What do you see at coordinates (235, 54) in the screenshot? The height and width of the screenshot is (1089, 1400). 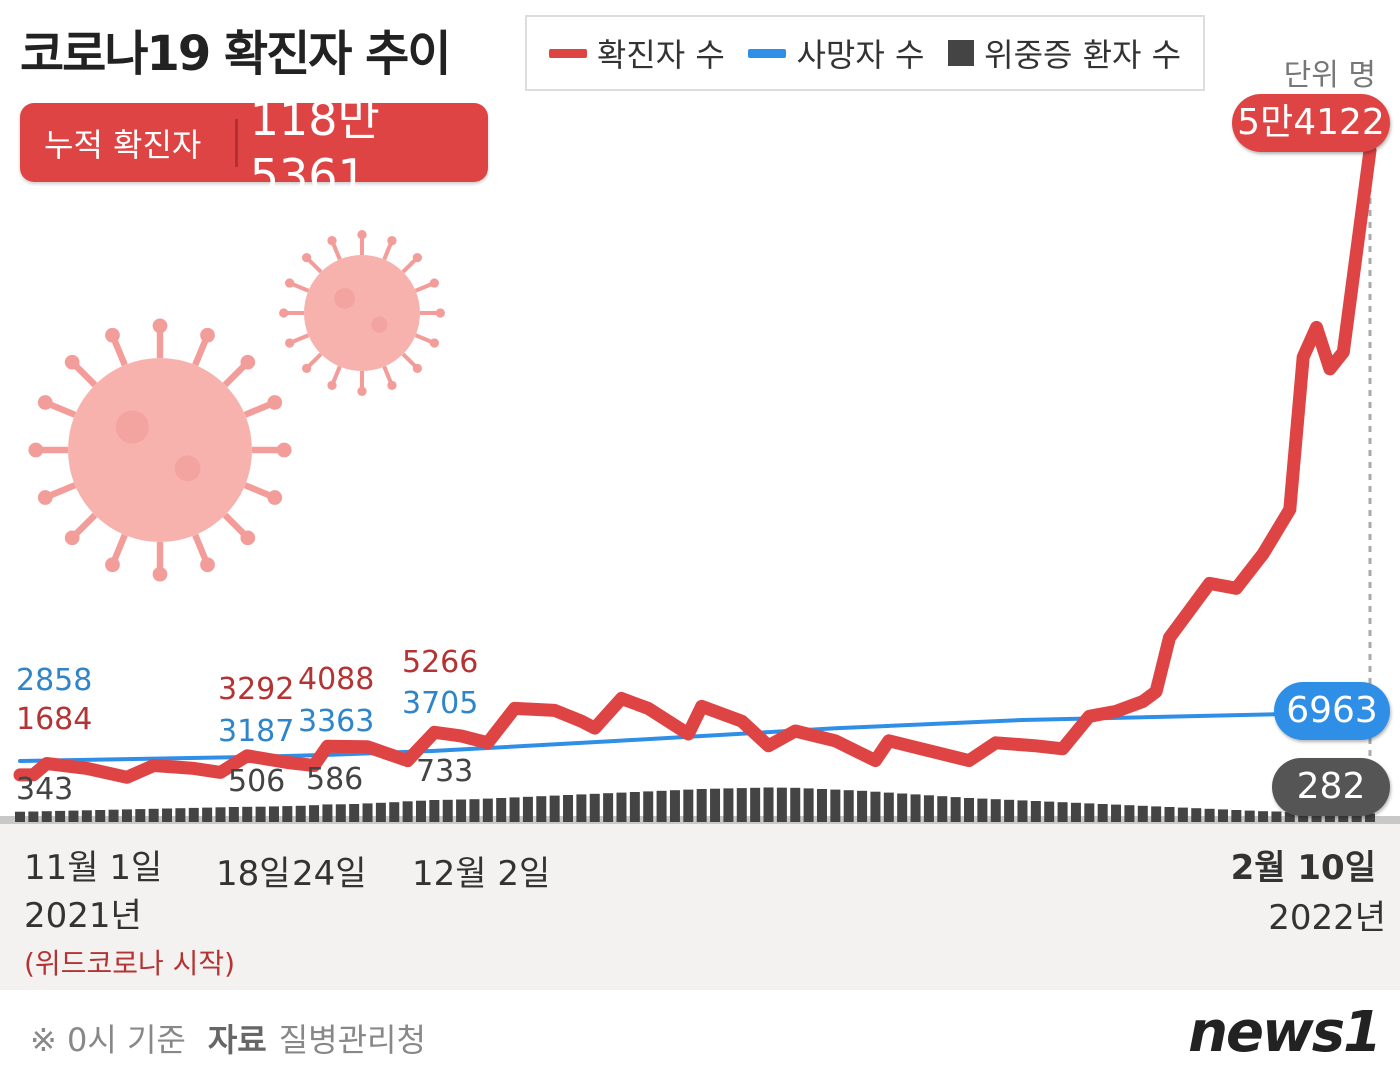 I see `page-title: 코로나19 확진자 추이` at bounding box center [235, 54].